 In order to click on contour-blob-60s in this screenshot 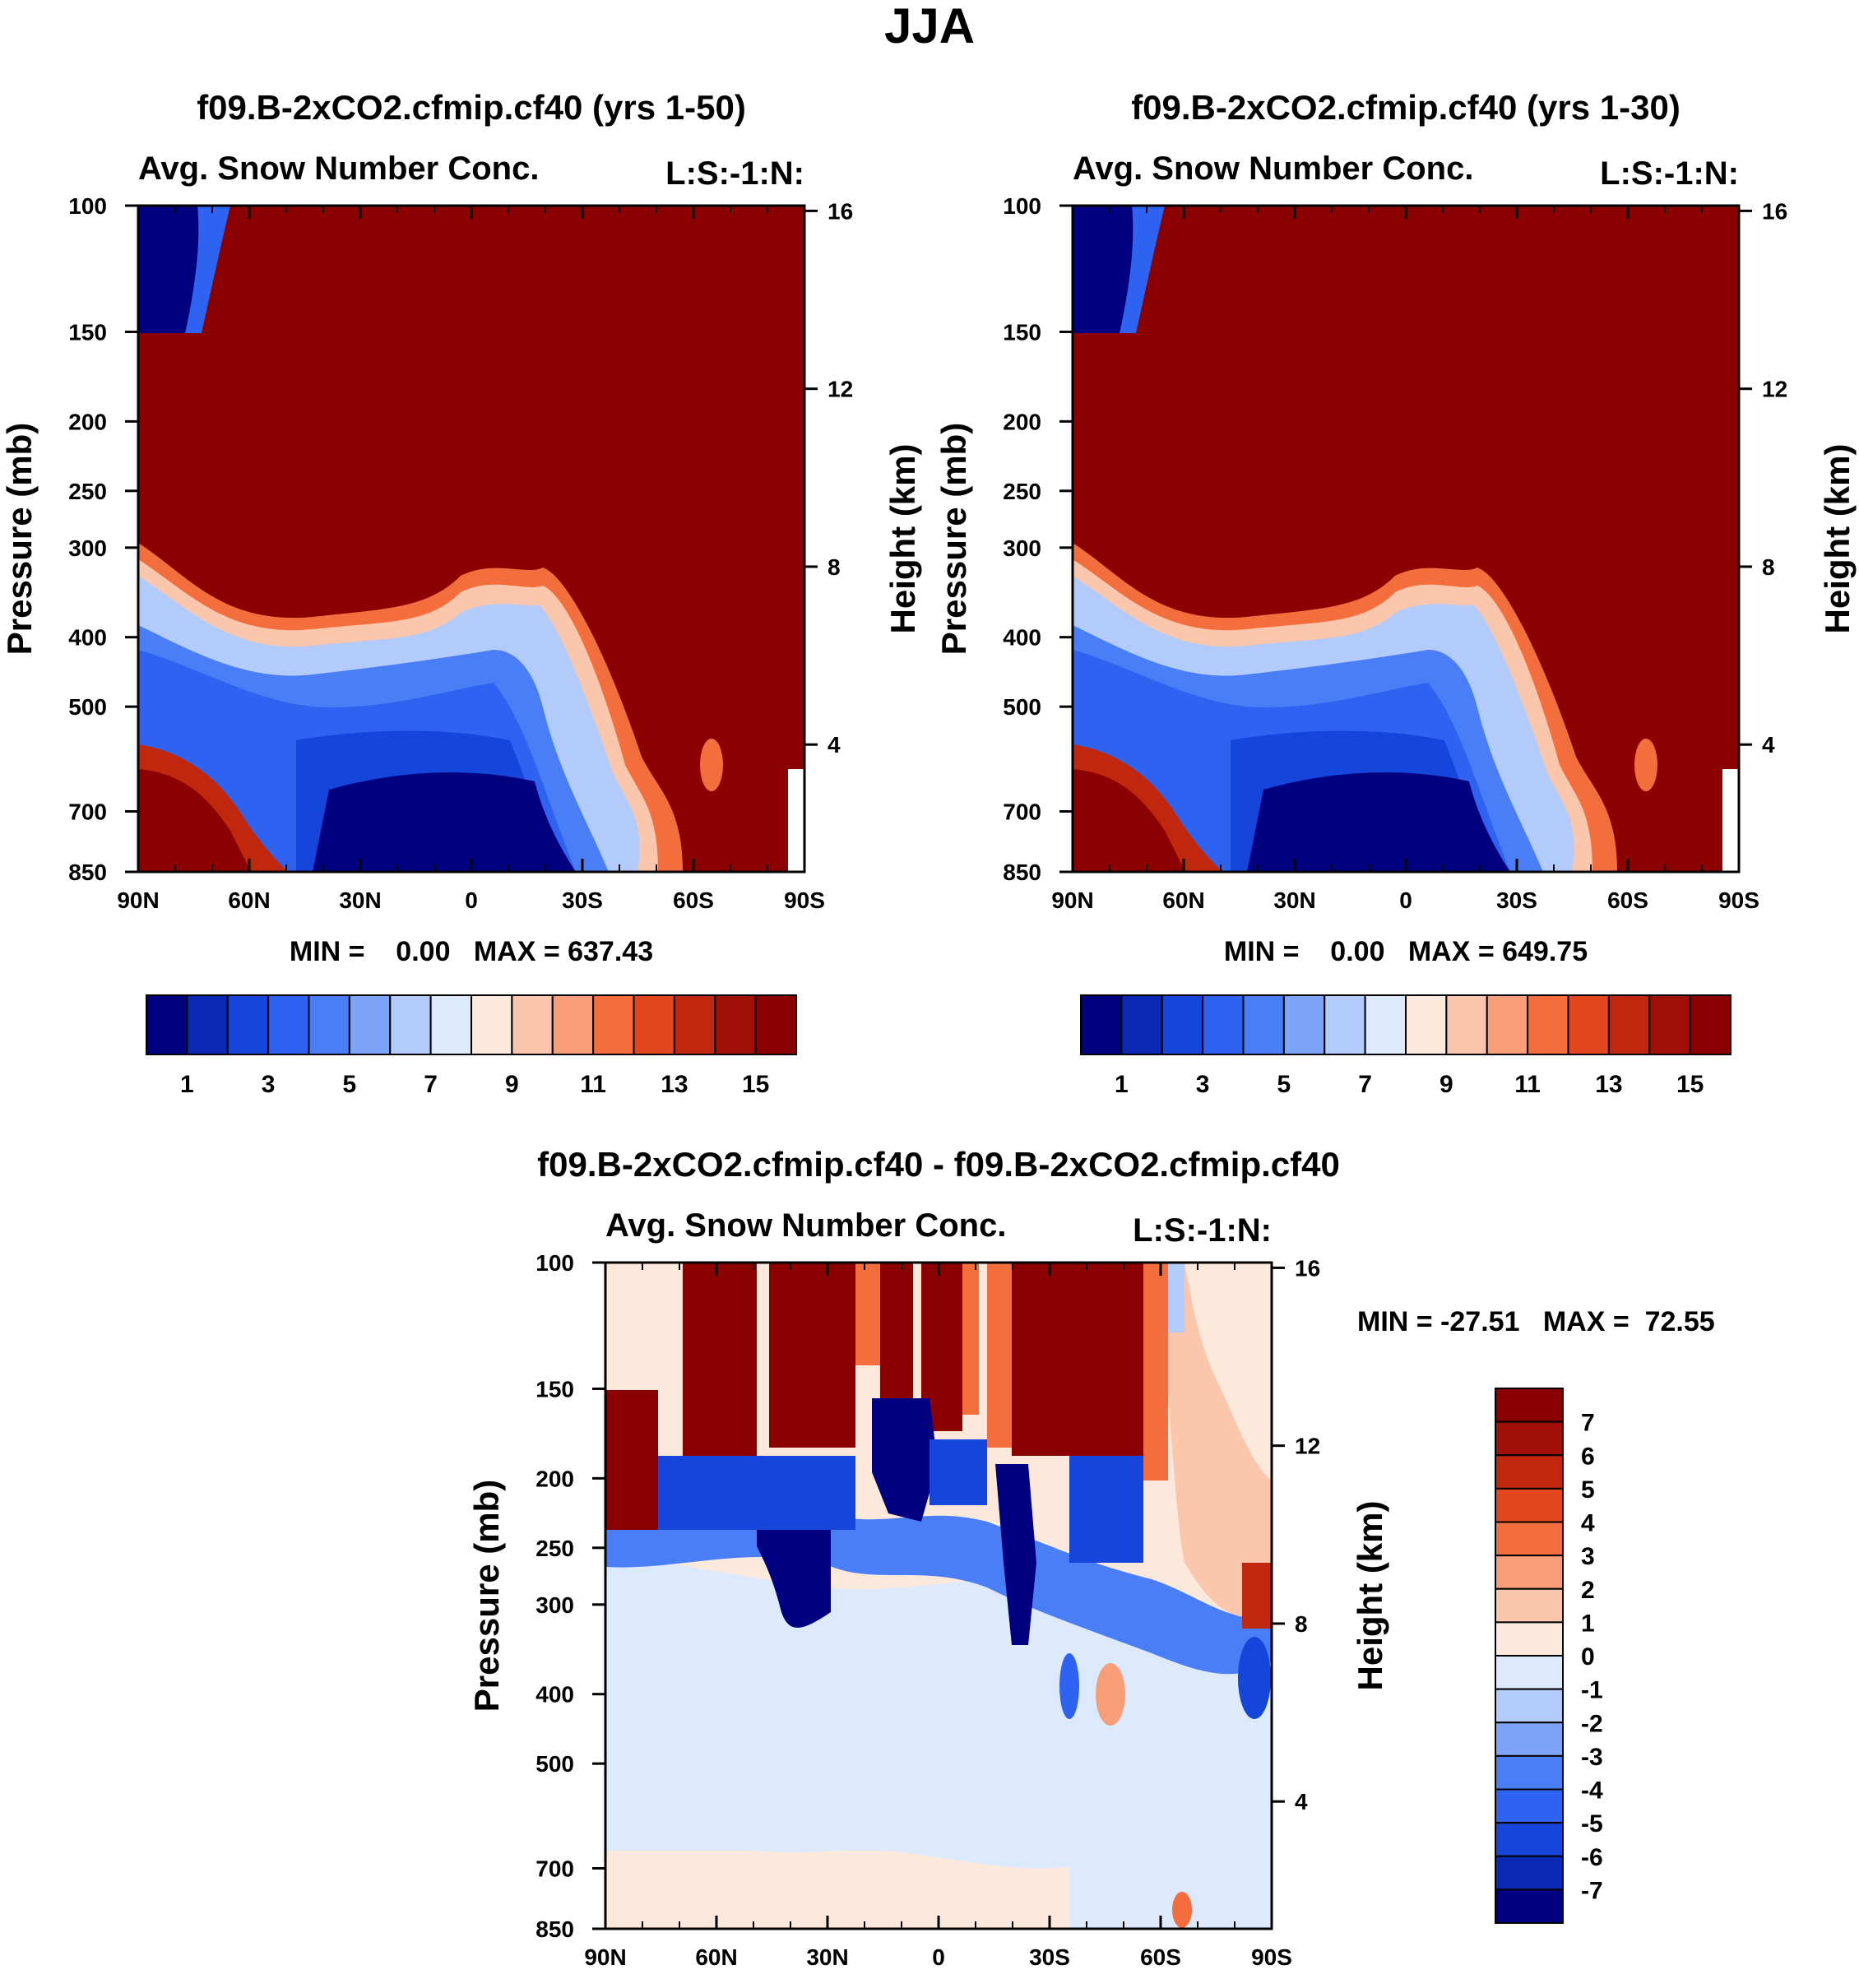, I will do `click(1645, 765)`.